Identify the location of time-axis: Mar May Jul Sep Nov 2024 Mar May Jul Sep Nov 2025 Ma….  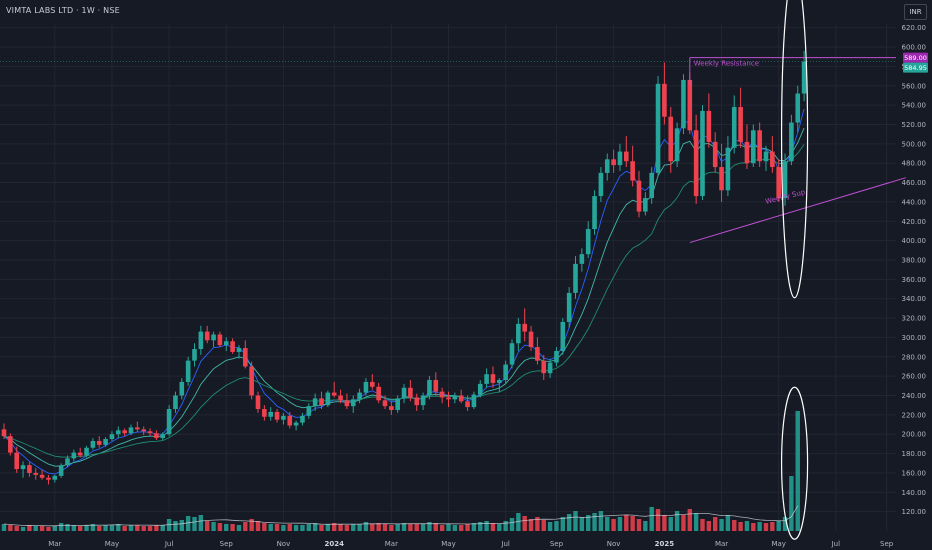
(490, 544).